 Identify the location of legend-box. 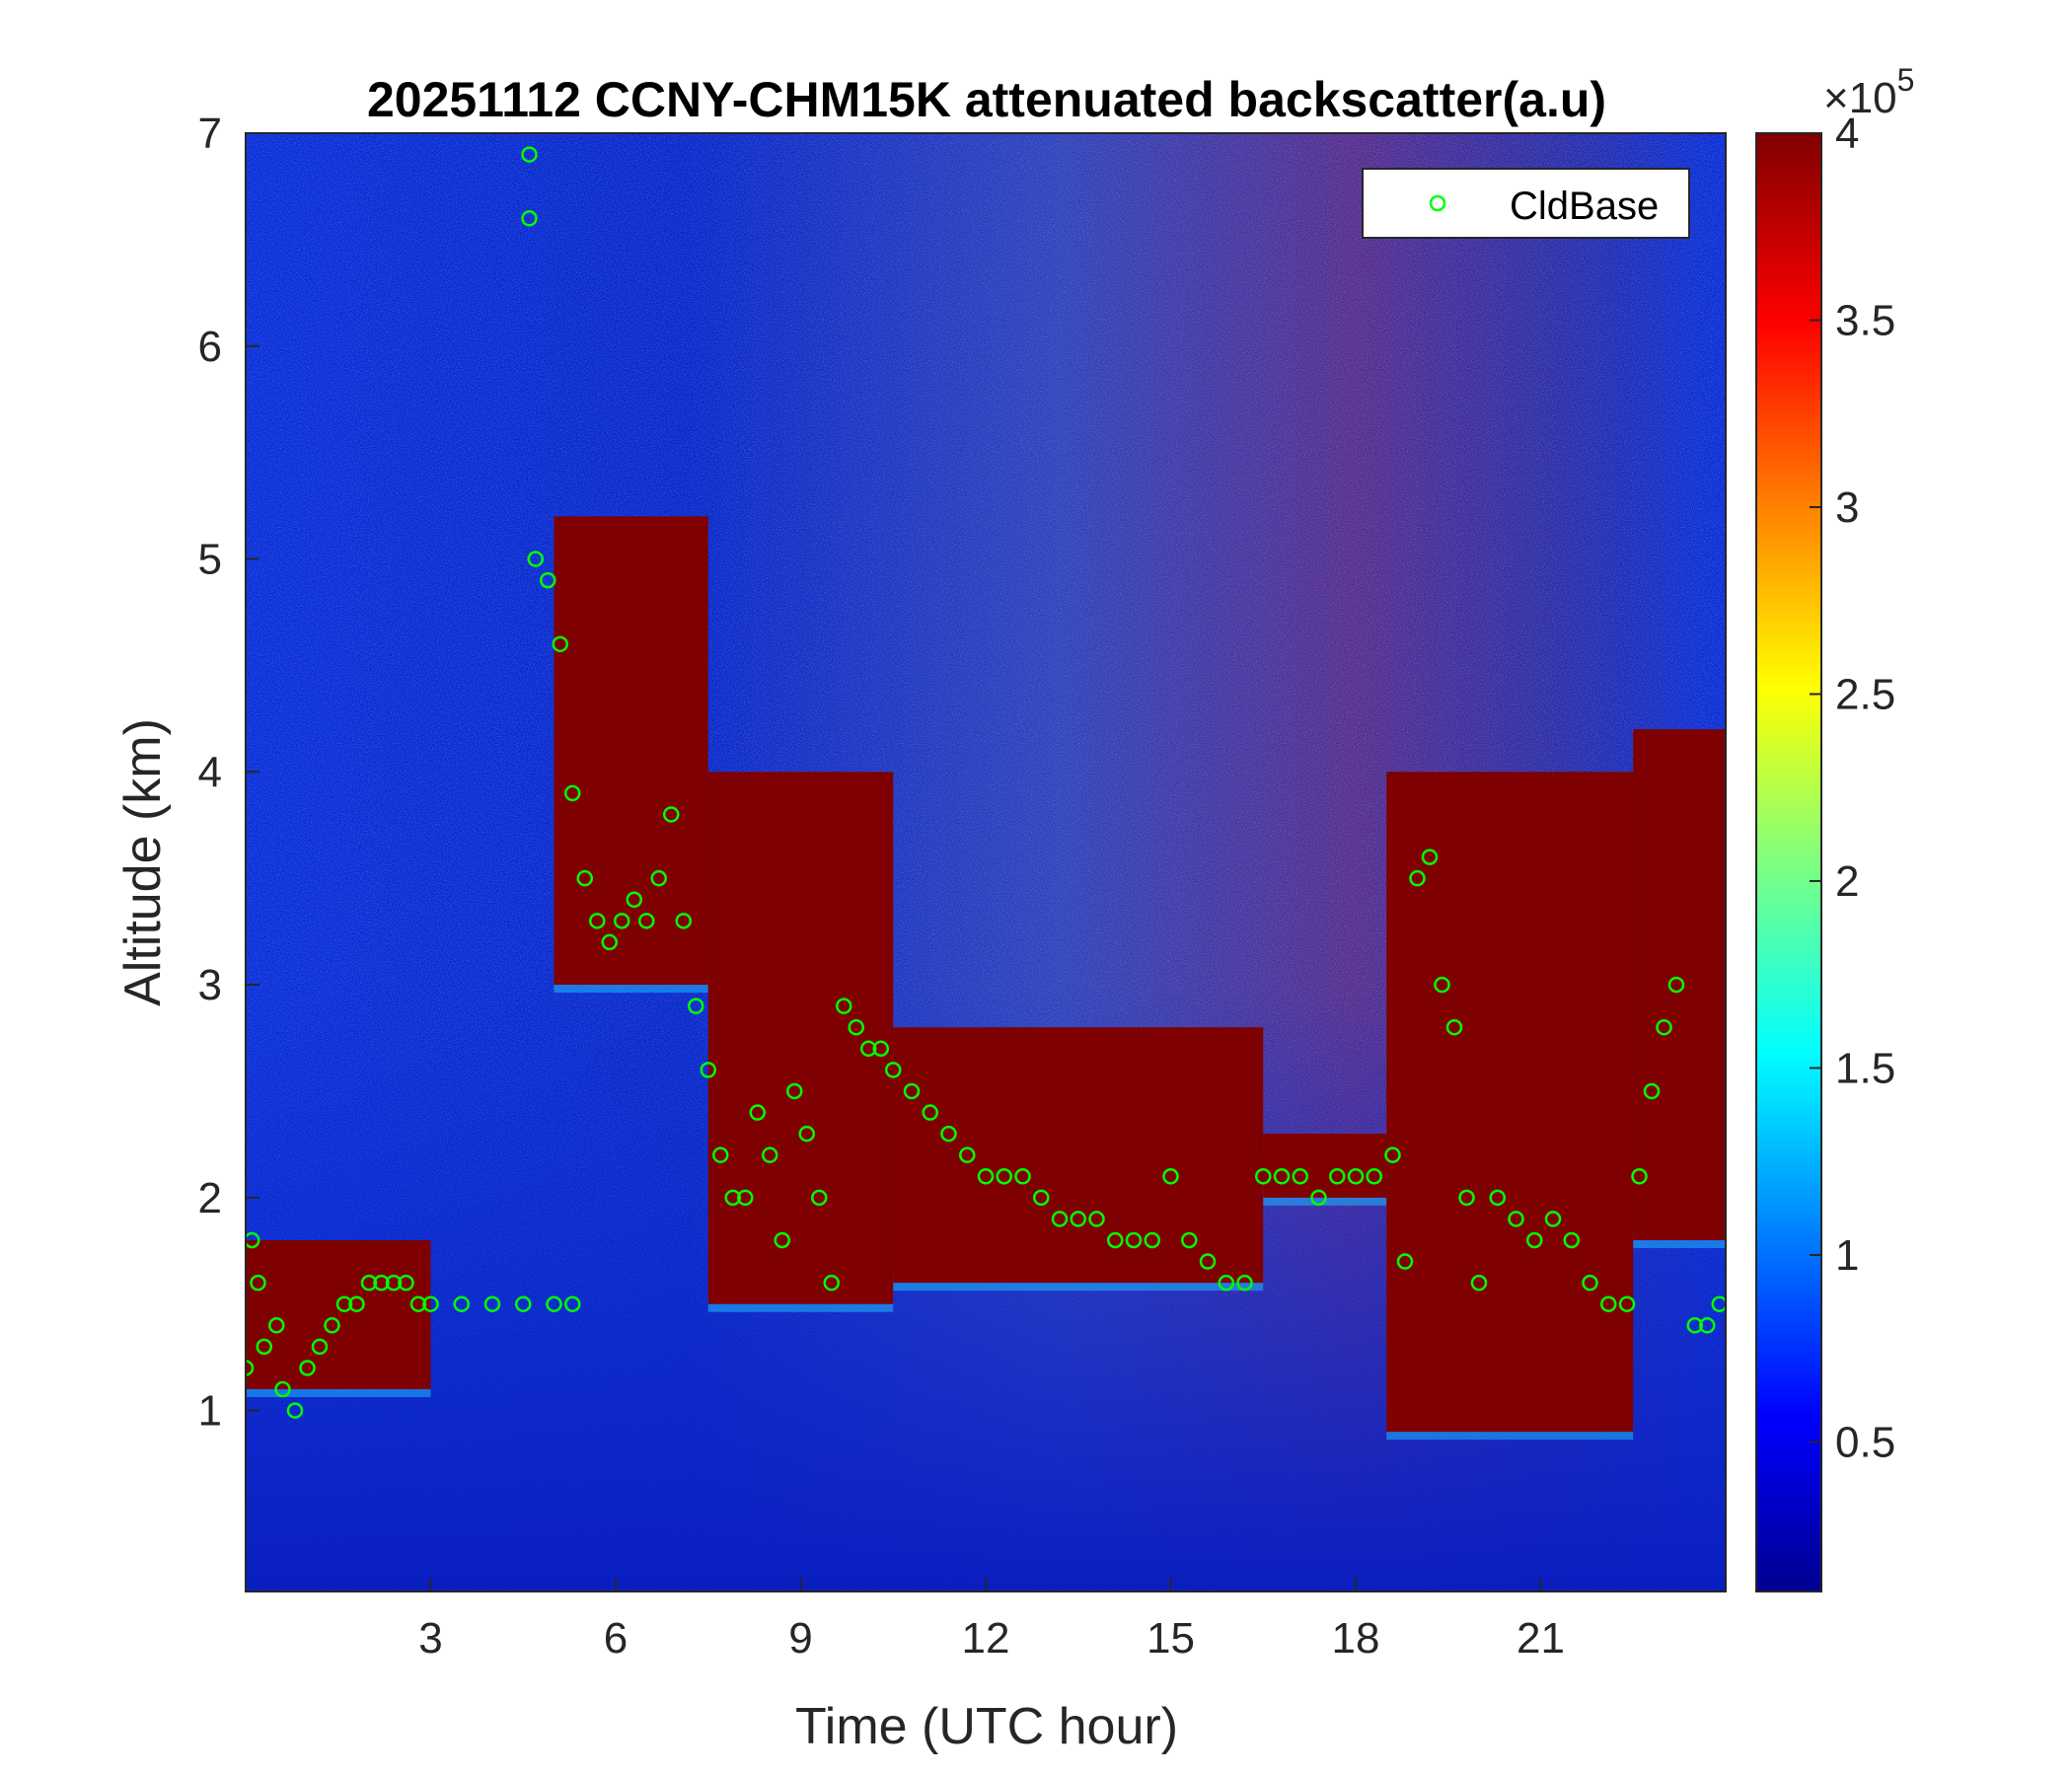
(1526, 204).